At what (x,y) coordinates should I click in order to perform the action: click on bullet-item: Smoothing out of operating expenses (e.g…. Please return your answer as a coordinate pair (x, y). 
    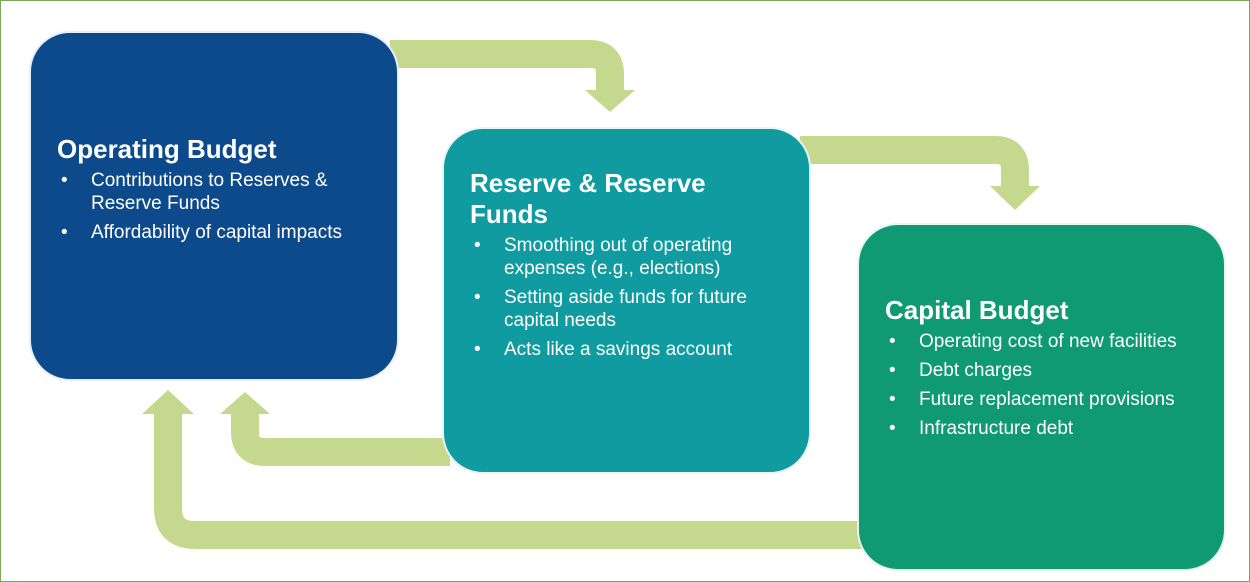
    Looking at the image, I should click on (622, 257).